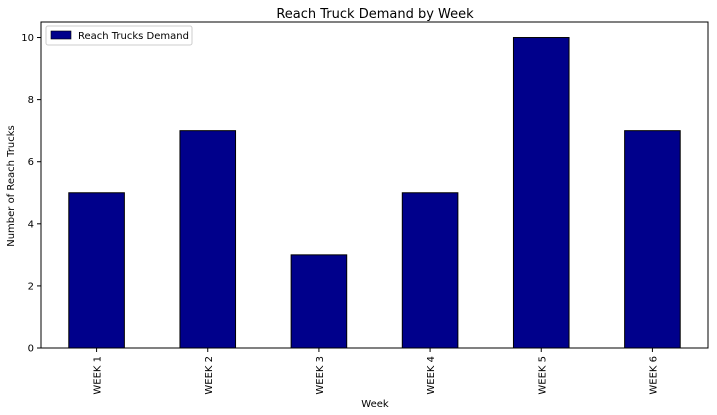 The width and height of the screenshot is (717, 415). Describe the element at coordinates (375, 404) in the screenshot. I see `x-axis-label: Week` at that location.